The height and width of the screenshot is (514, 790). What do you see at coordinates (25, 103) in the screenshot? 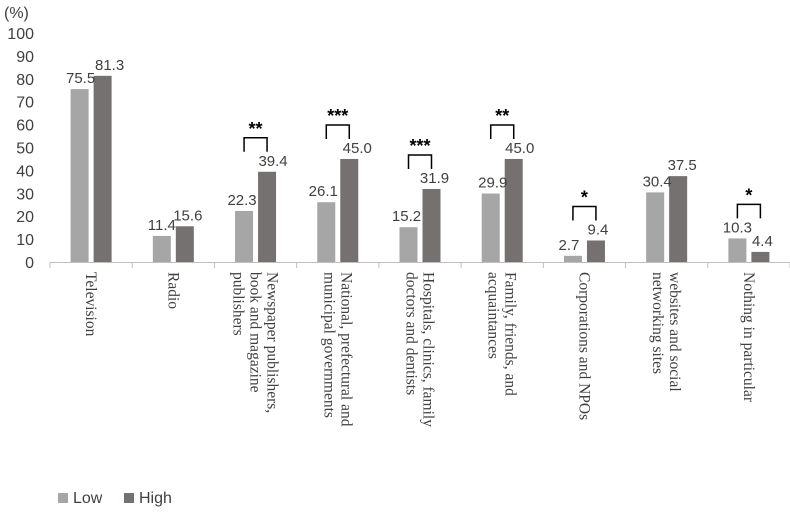
I see `y-tick-label: 70` at bounding box center [25, 103].